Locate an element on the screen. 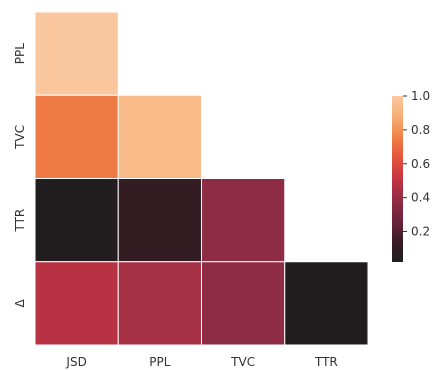 This screenshot has width=436, height=370. heatmap-cell-TVC-JSD is located at coordinates (76, 136).